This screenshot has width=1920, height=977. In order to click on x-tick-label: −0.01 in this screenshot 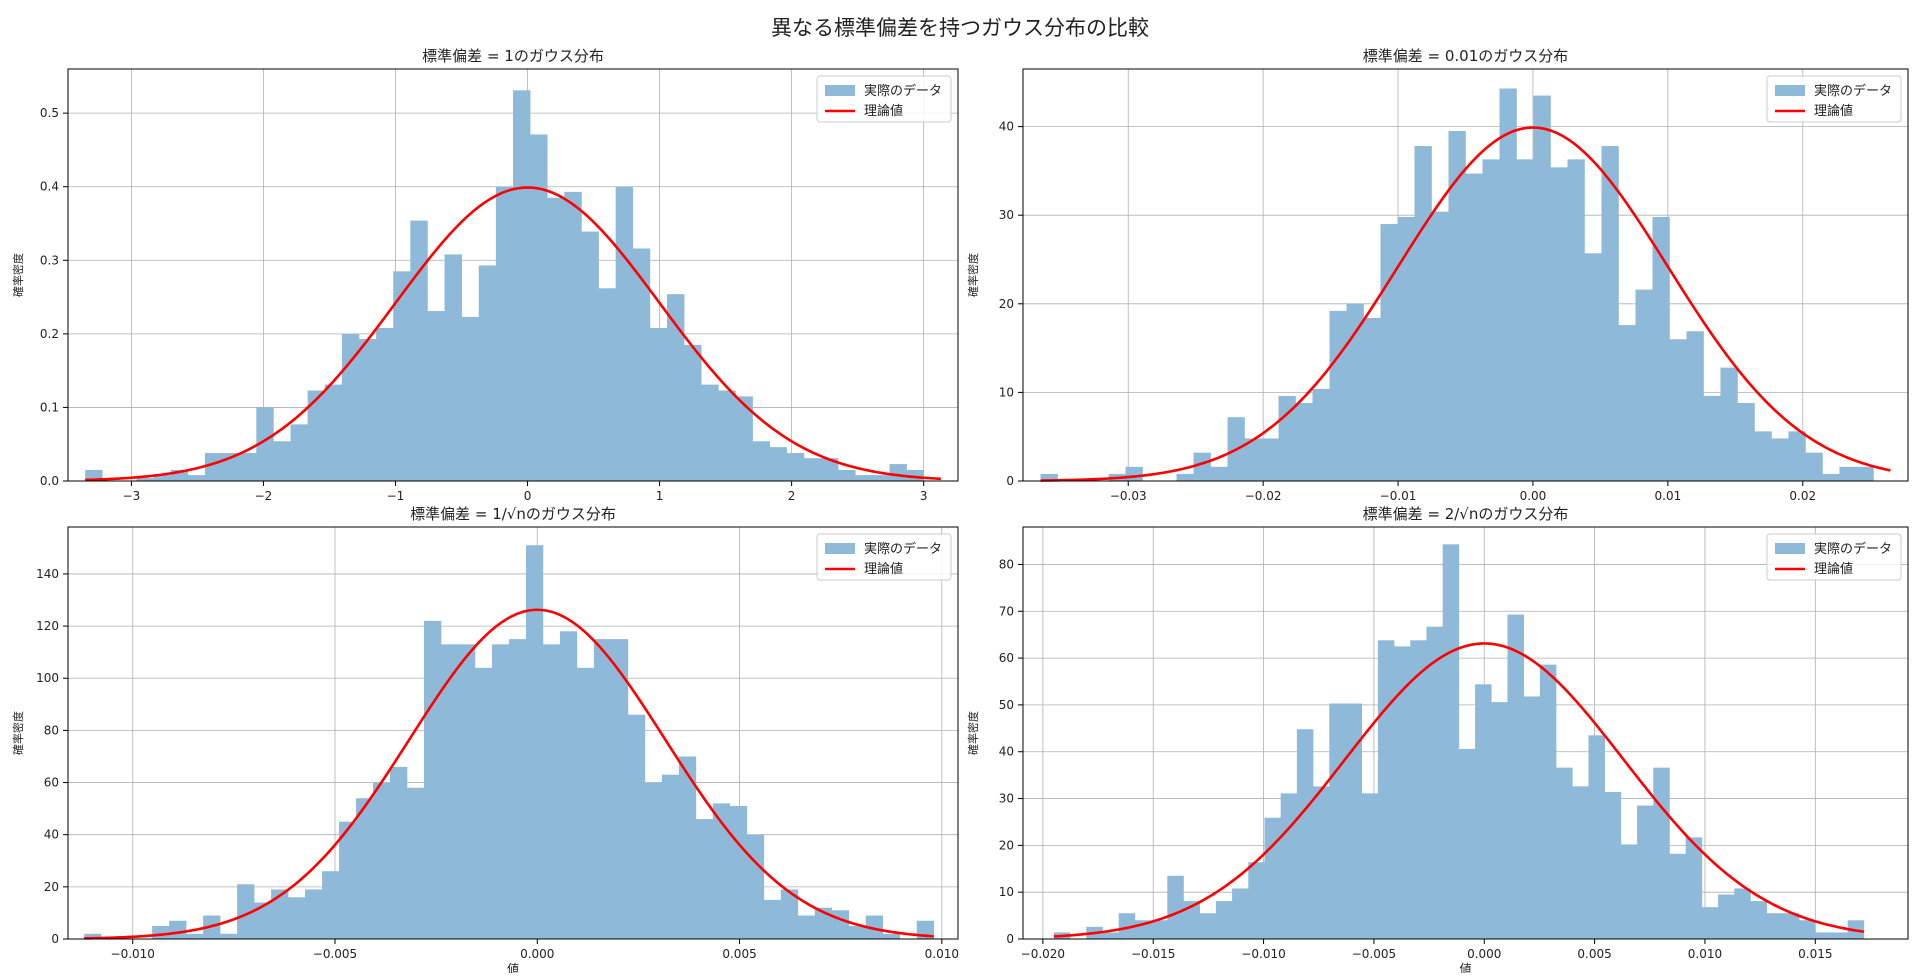, I will do `click(1398, 496)`.